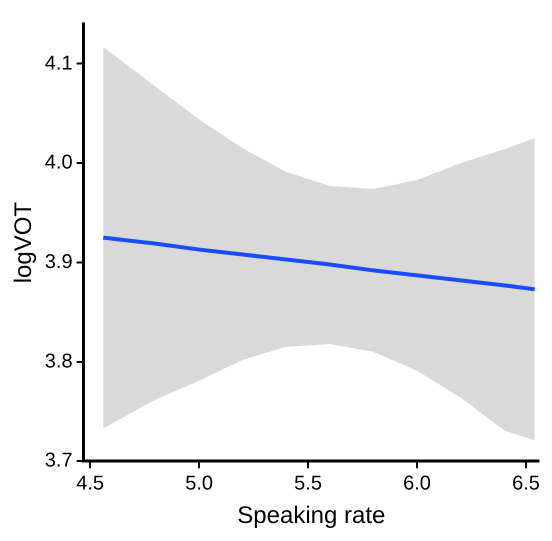  I want to click on y-tick-label: 3.9, so click(58, 261).